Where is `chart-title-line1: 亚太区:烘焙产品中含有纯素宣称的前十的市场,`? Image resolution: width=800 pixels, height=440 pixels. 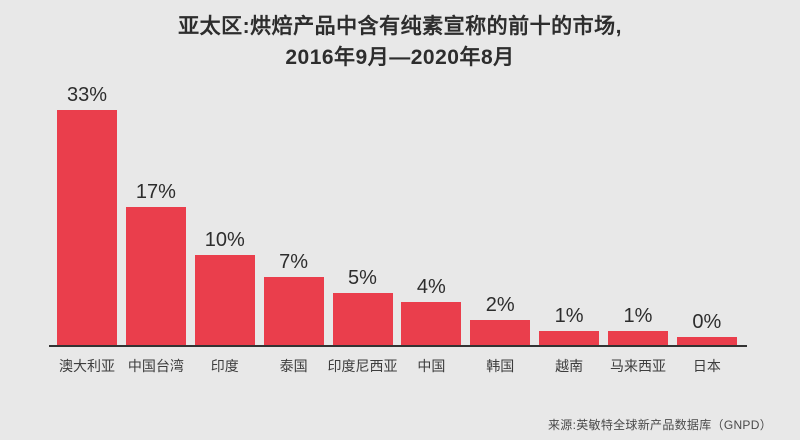 chart-title-line1: 亚太区:烘焙产品中含有纯素宣称的前十的市场, is located at coordinates (400, 26).